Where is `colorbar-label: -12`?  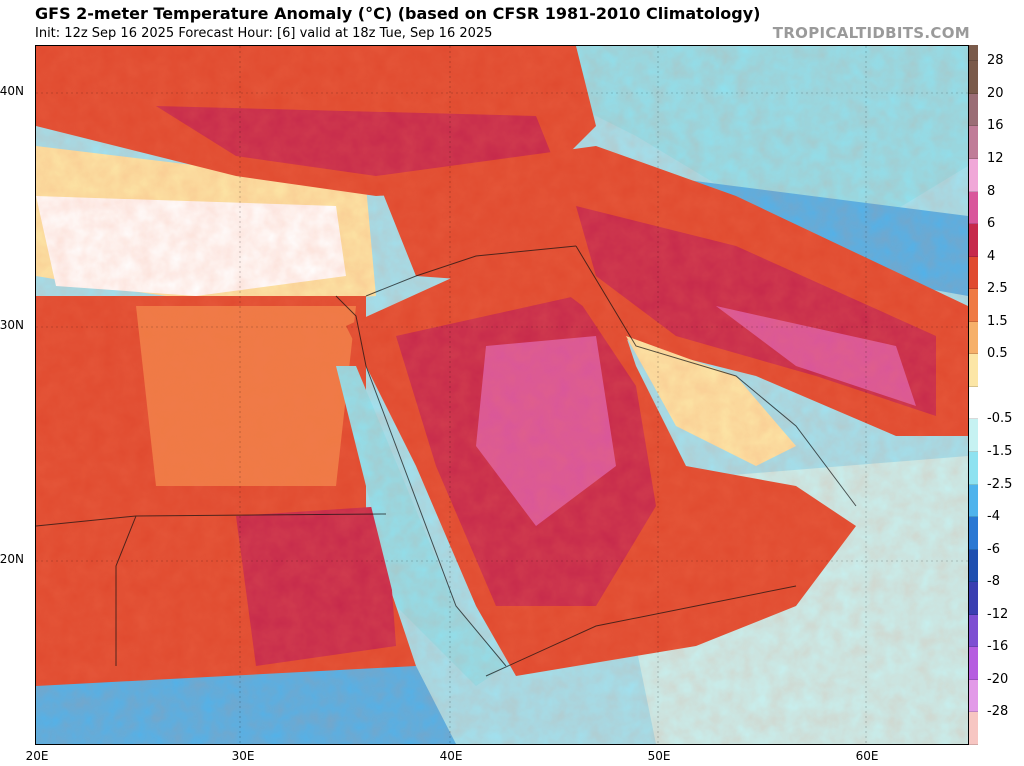 colorbar-label: -12 is located at coordinates (998, 614).